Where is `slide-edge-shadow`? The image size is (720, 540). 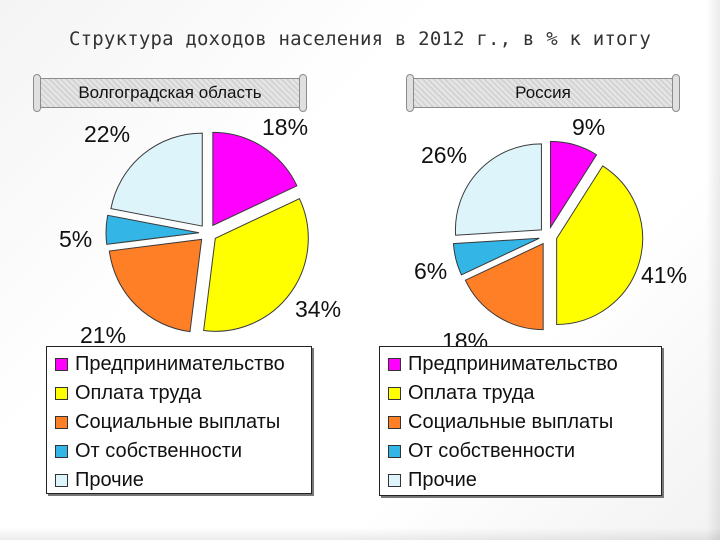
slide-edge-shadow is located at coordinates (713, 270).